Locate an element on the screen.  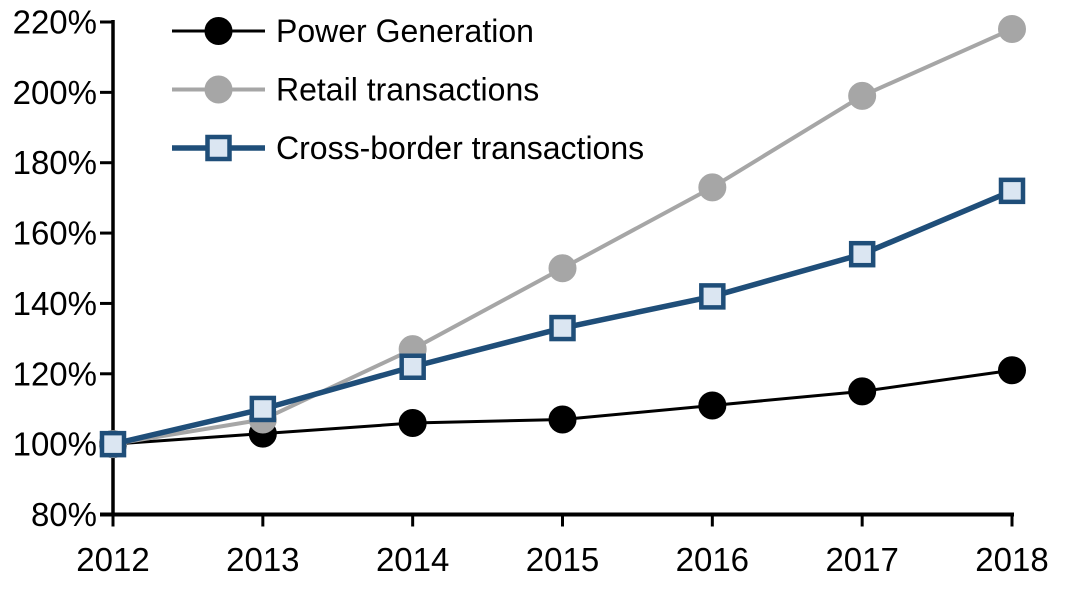
data-point-retail-transactions-2017 is located at coordinates (862, 95).